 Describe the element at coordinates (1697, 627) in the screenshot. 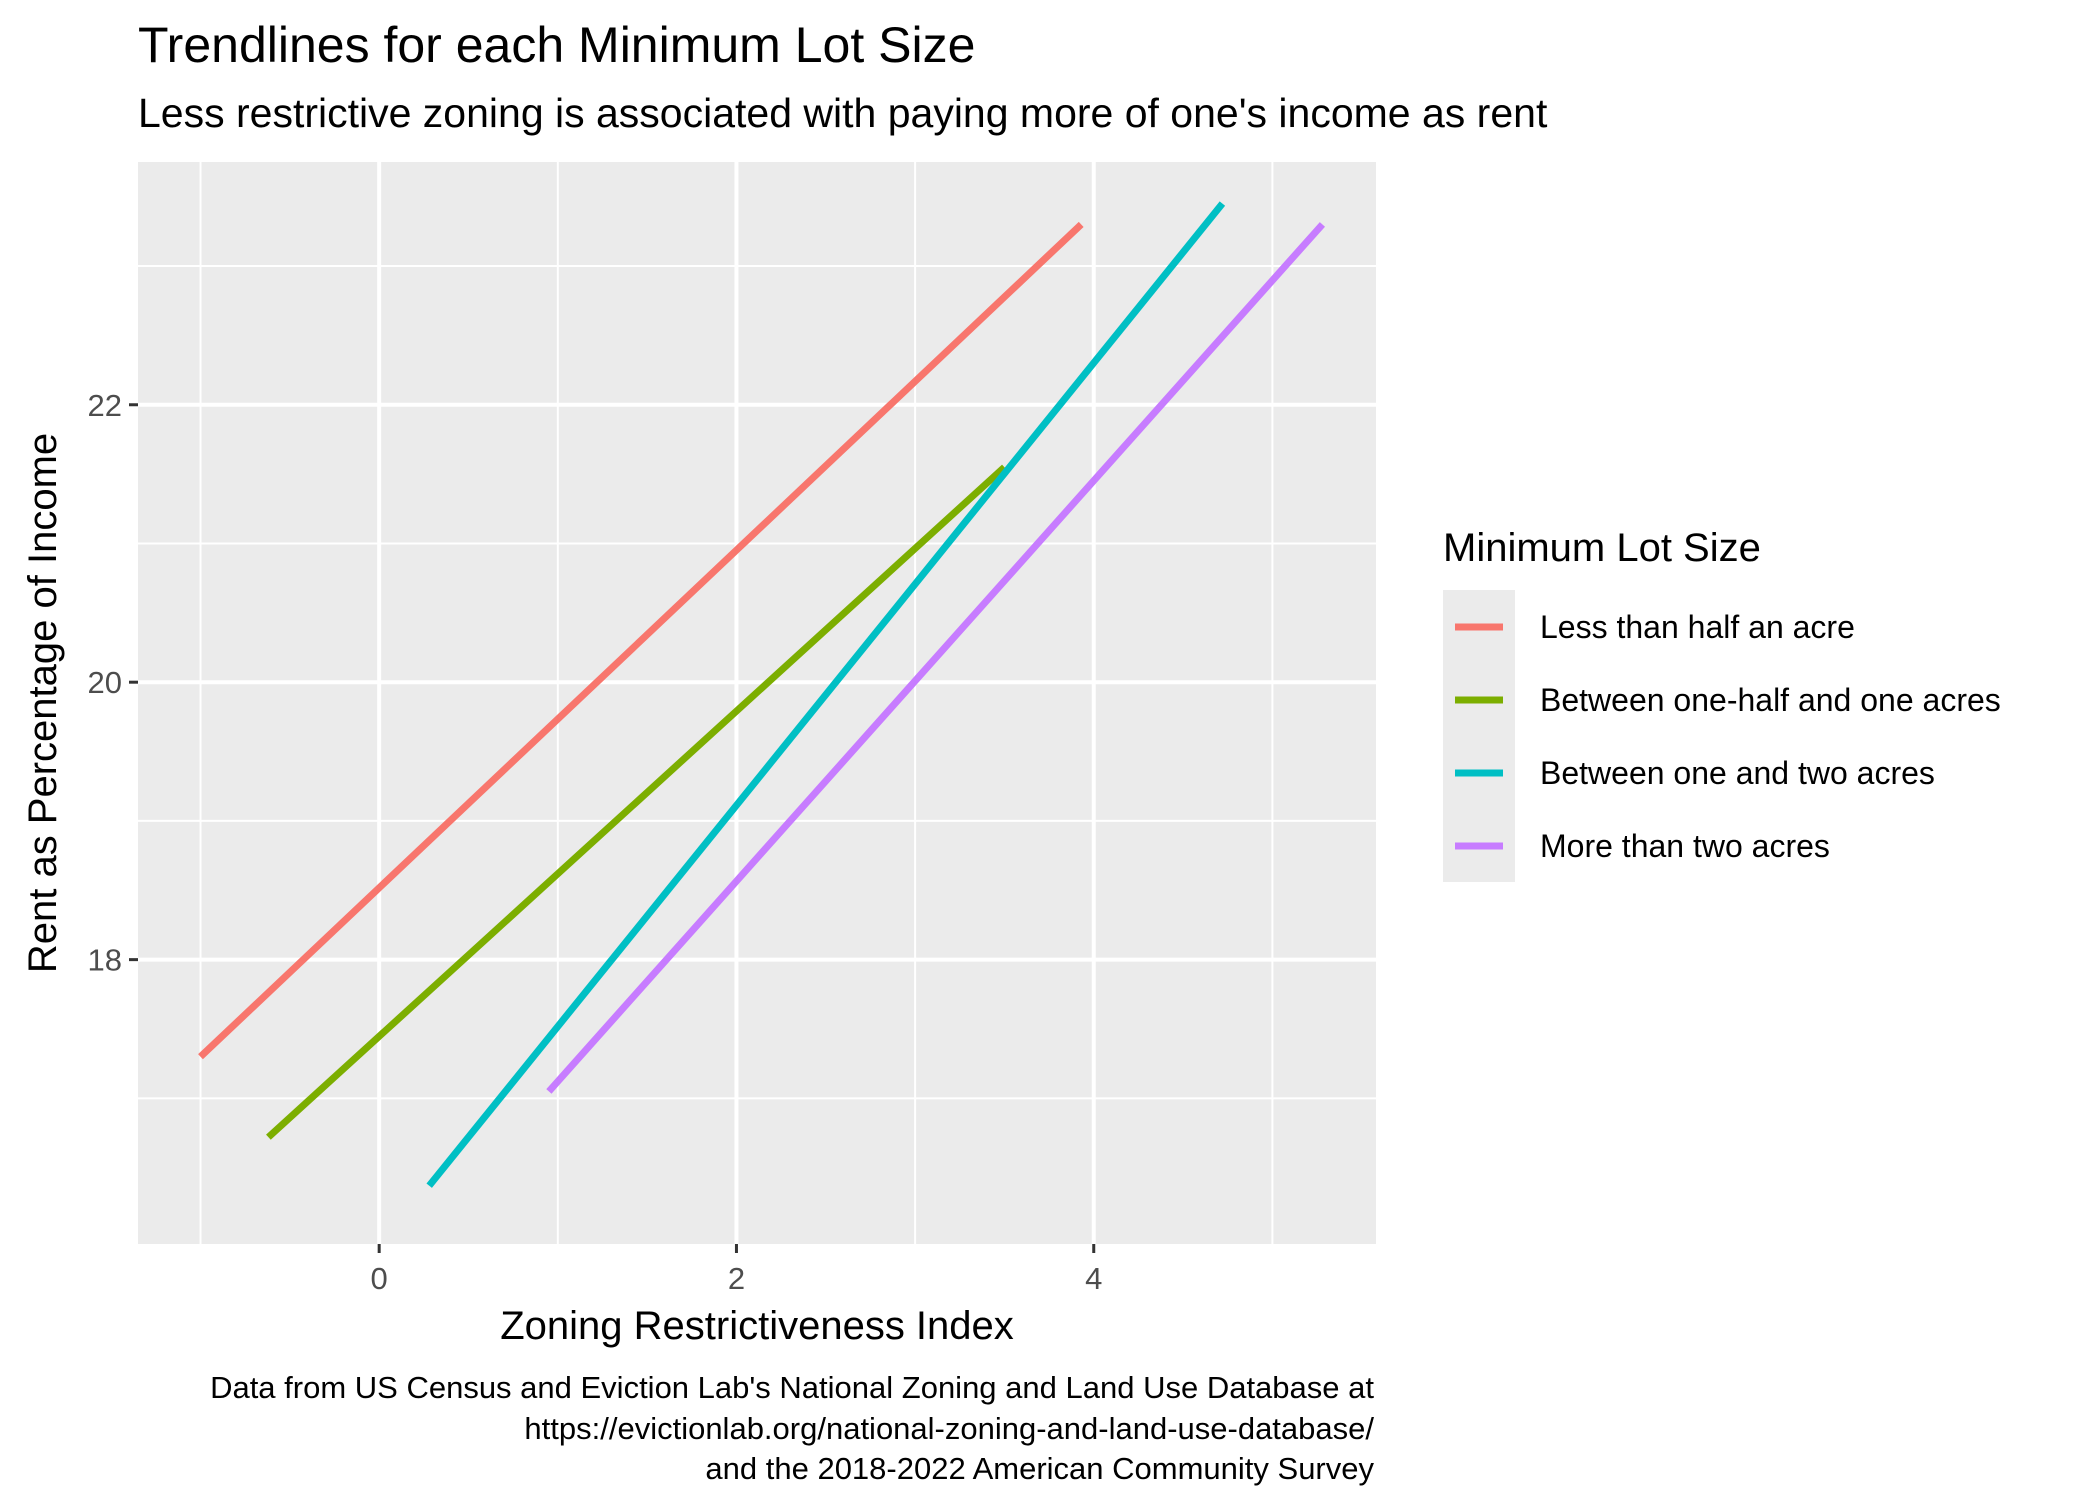

I see `legend-label: Less than half an acre` at that location.